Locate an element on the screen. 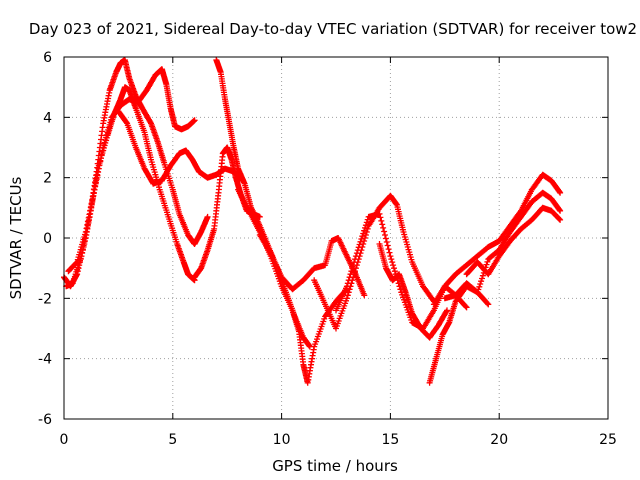  y-axis-title: SDTVAR / TECUs is located at coordinates (16, 237).